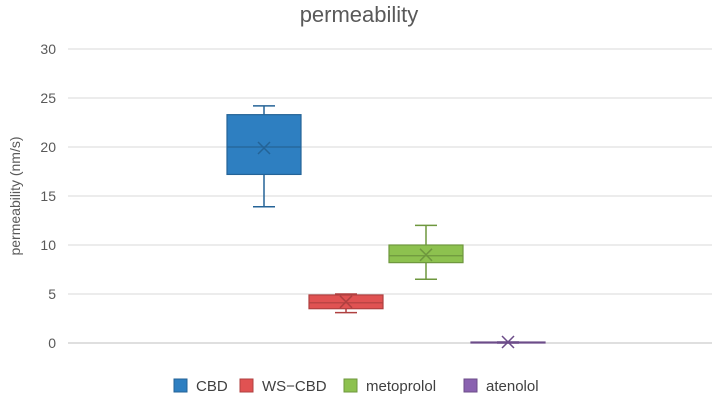  Describe the element at coordinates (15, 195) in the screenshot. I see `y-axis-label: permeability (nm/s)` at that location.